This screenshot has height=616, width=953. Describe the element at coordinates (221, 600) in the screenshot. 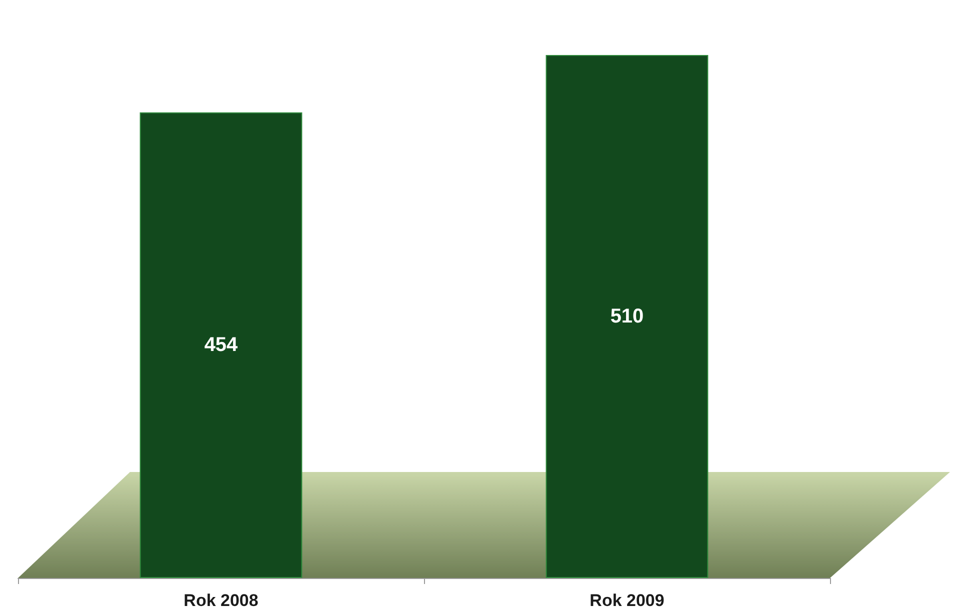

I see `x-tick-label: Rok 2008` at that location.